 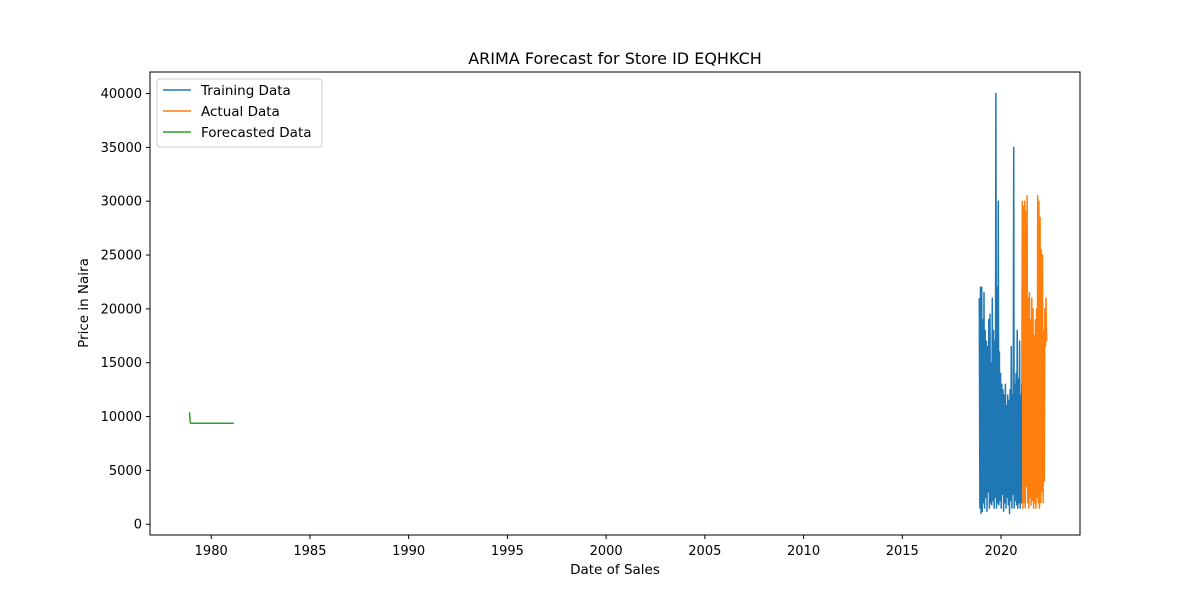 I want to click on series-line-forecasted-data, so click(x=211, y=418).